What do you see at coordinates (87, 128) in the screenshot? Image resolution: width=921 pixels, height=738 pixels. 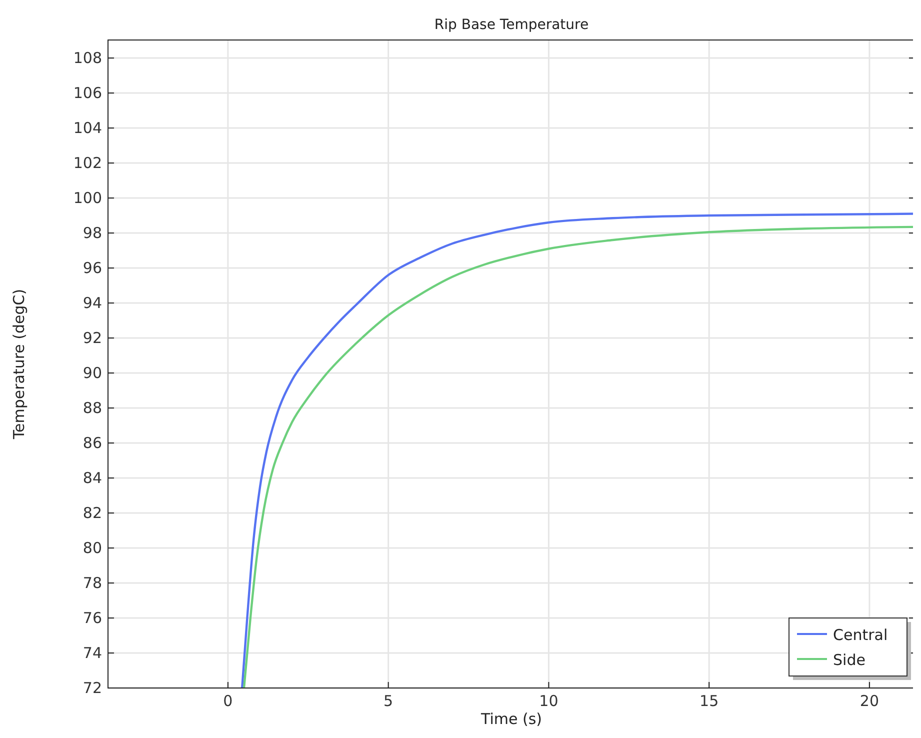 I see `y-tick-label: 104` at bounding box center [87, 128].